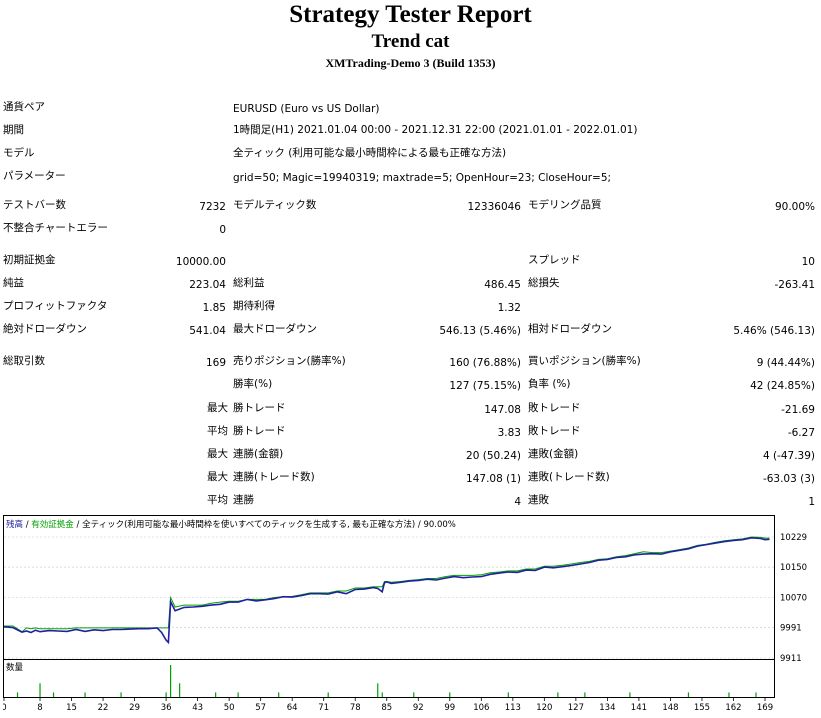  What do you see at coordinates (774, 331) in the screenshot?
I see `relative-drawdown-value: 5.46% (546.13)` at bounding box center [774, 331].